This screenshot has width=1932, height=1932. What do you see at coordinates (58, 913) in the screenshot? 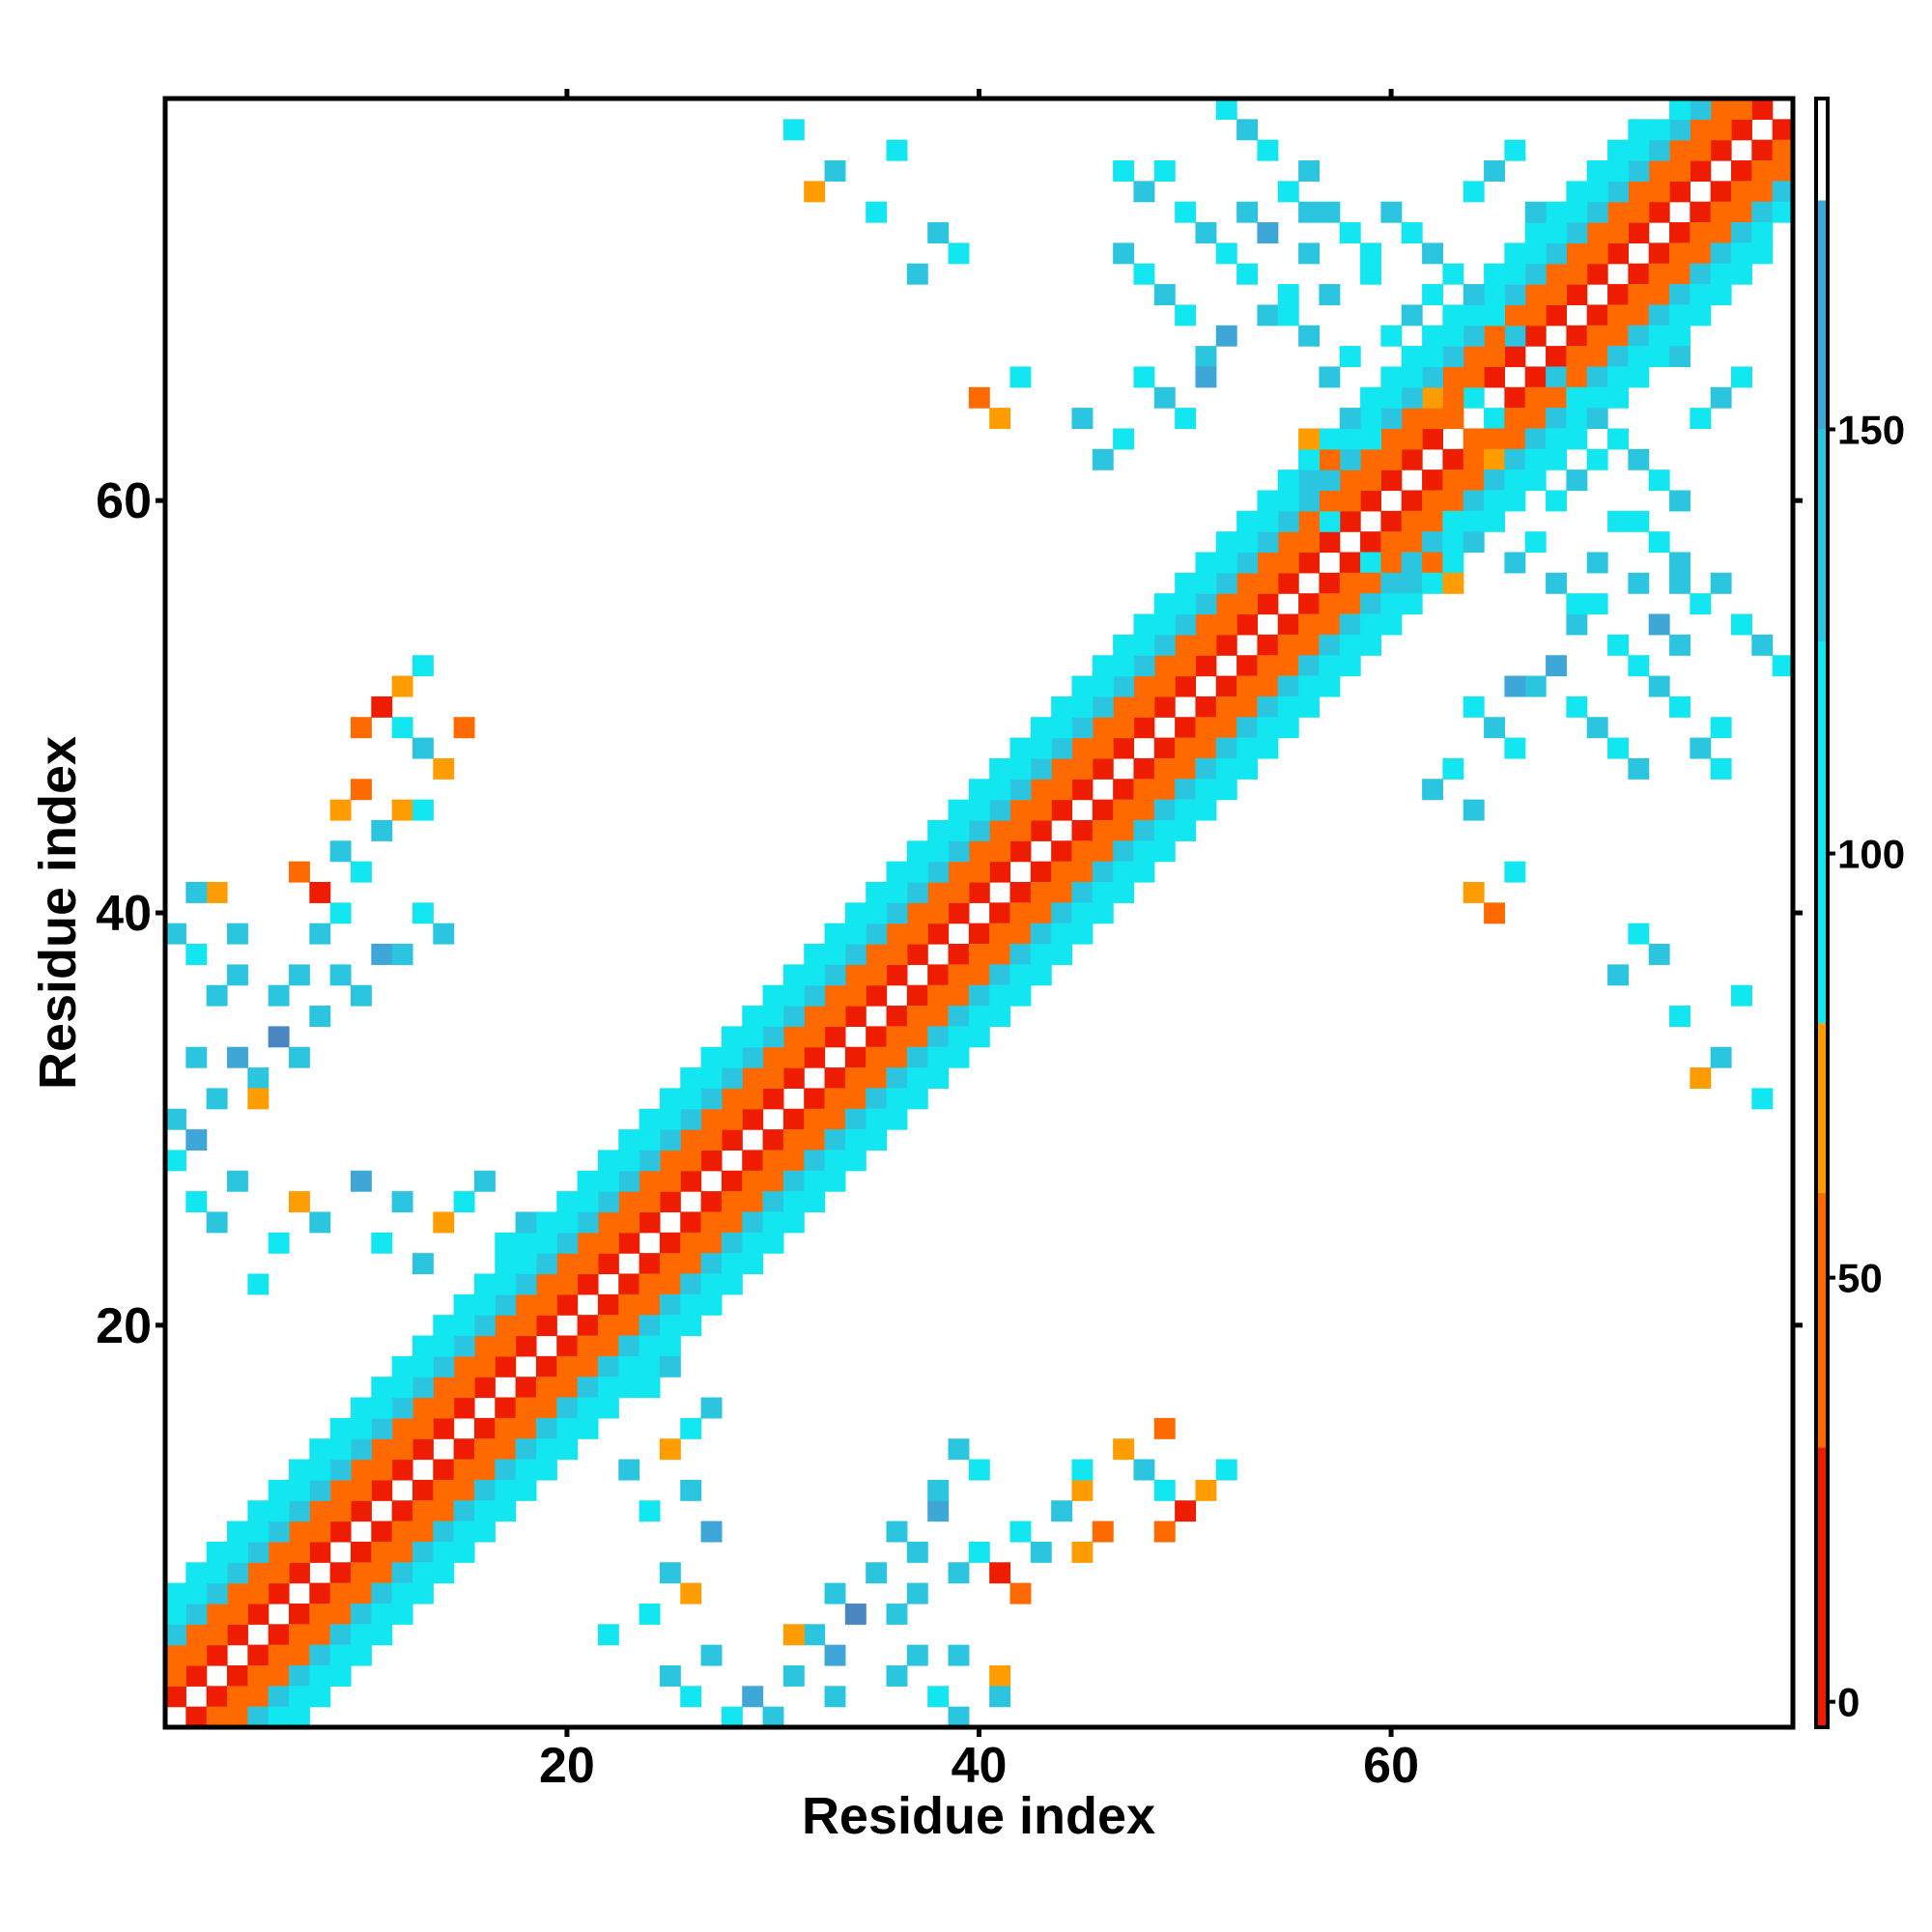
I see `y-axis-title: Residue index` at bounding box center [58, 913].